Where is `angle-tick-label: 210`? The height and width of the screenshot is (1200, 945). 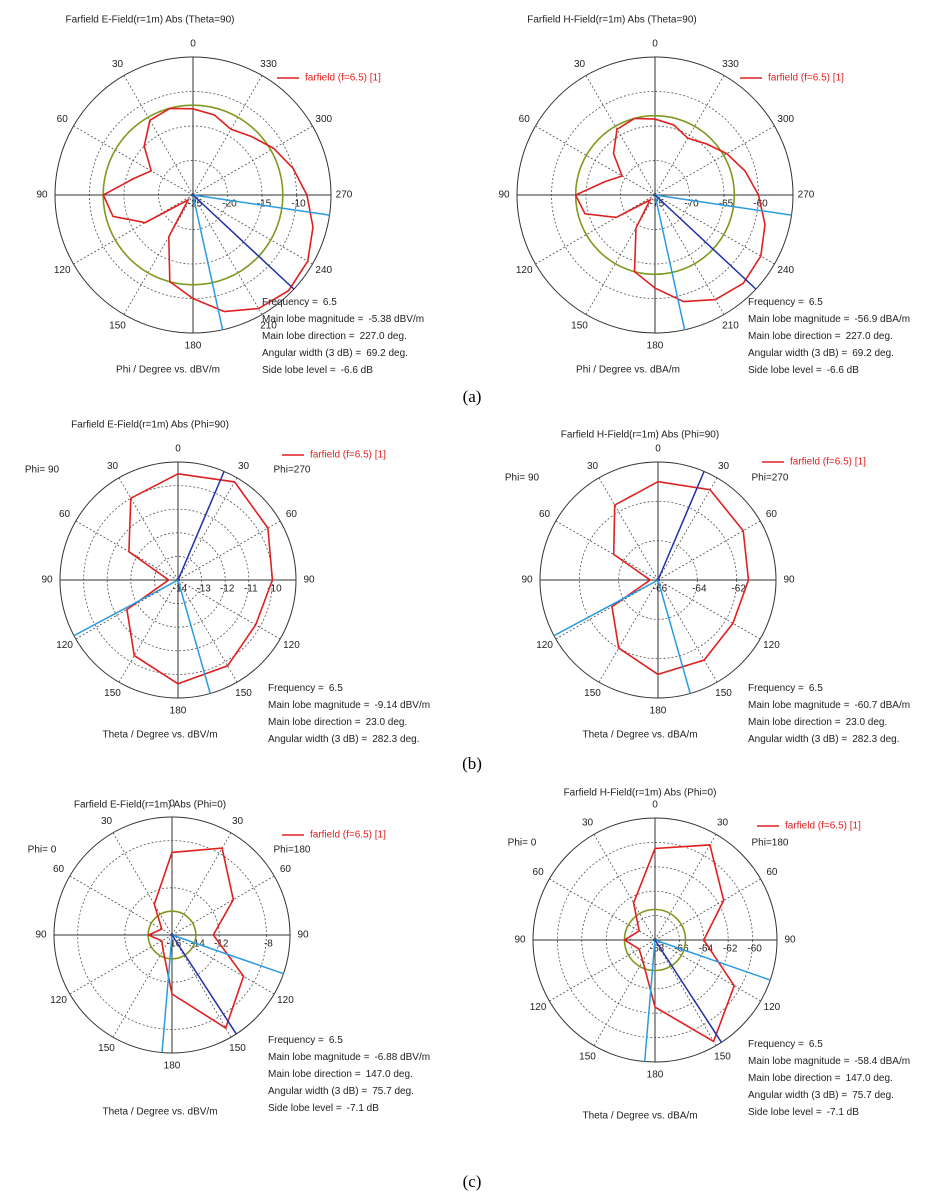
angle-tick-label: 210 is located at coordinates (730, 325).